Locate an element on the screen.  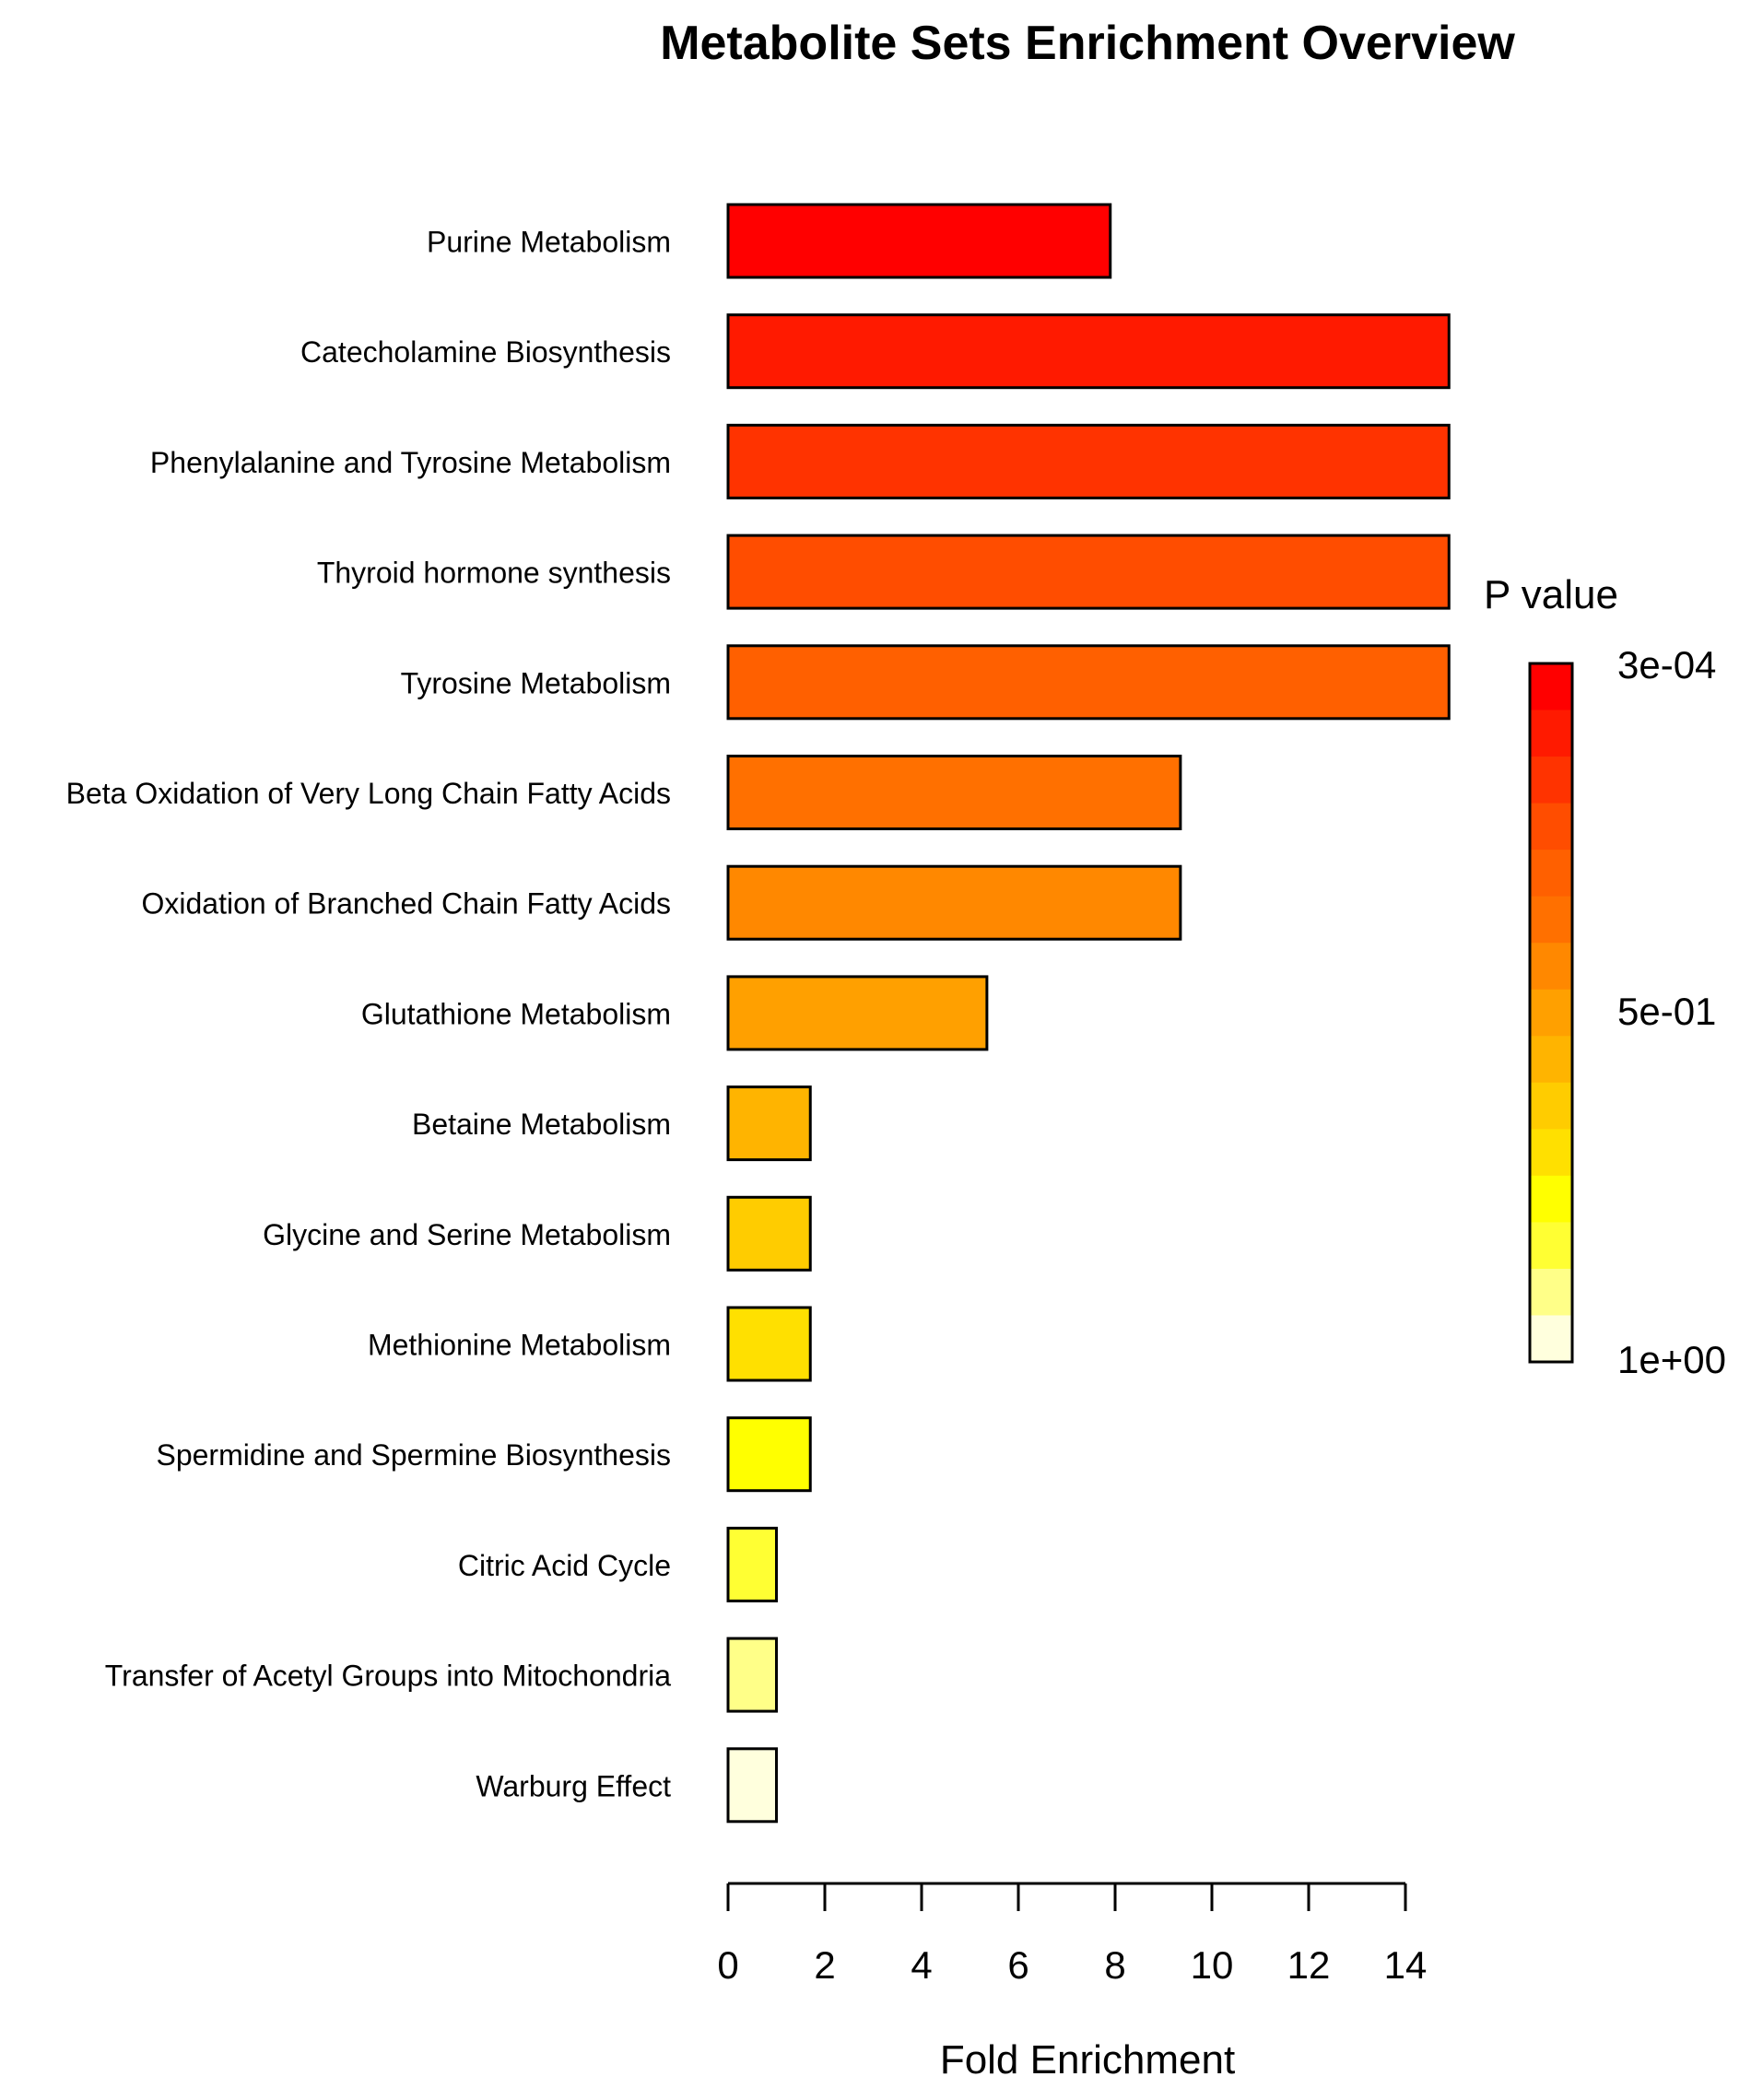
category-label: Betaine Metabolism is located at coordinates (542, 1124).